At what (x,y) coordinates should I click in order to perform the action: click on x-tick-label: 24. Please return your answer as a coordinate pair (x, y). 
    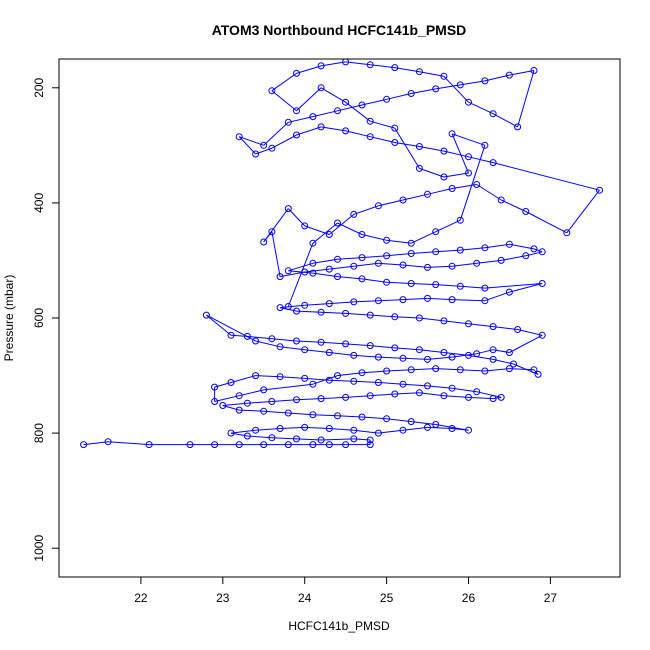
    Looking at the image, I should click on (305, 598).